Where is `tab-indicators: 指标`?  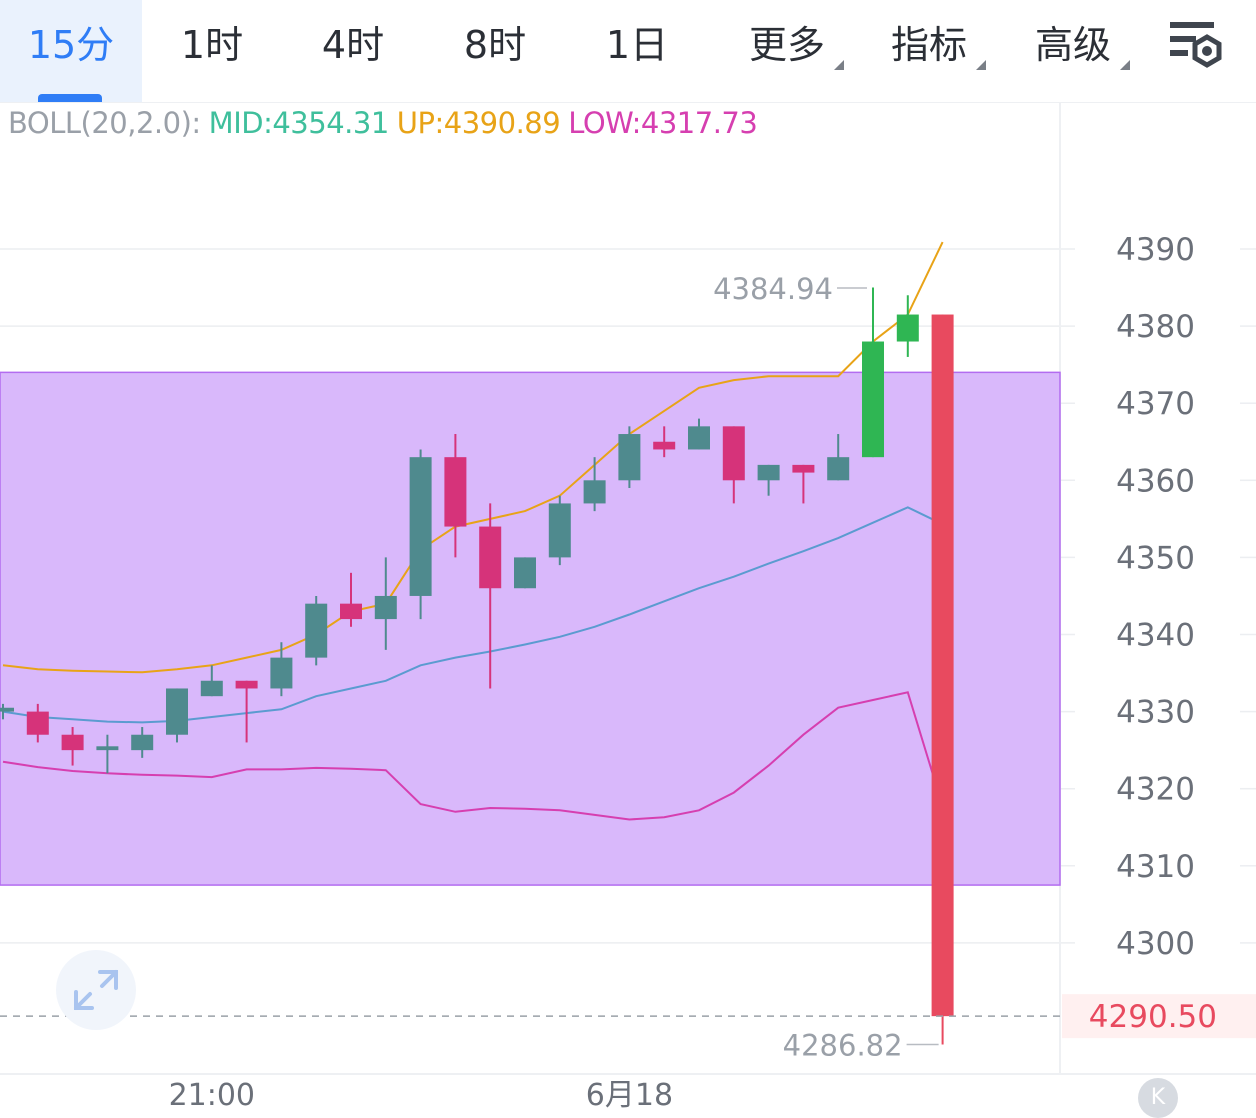
tab-indicators: 指标 is located at coordinates (929, 51).